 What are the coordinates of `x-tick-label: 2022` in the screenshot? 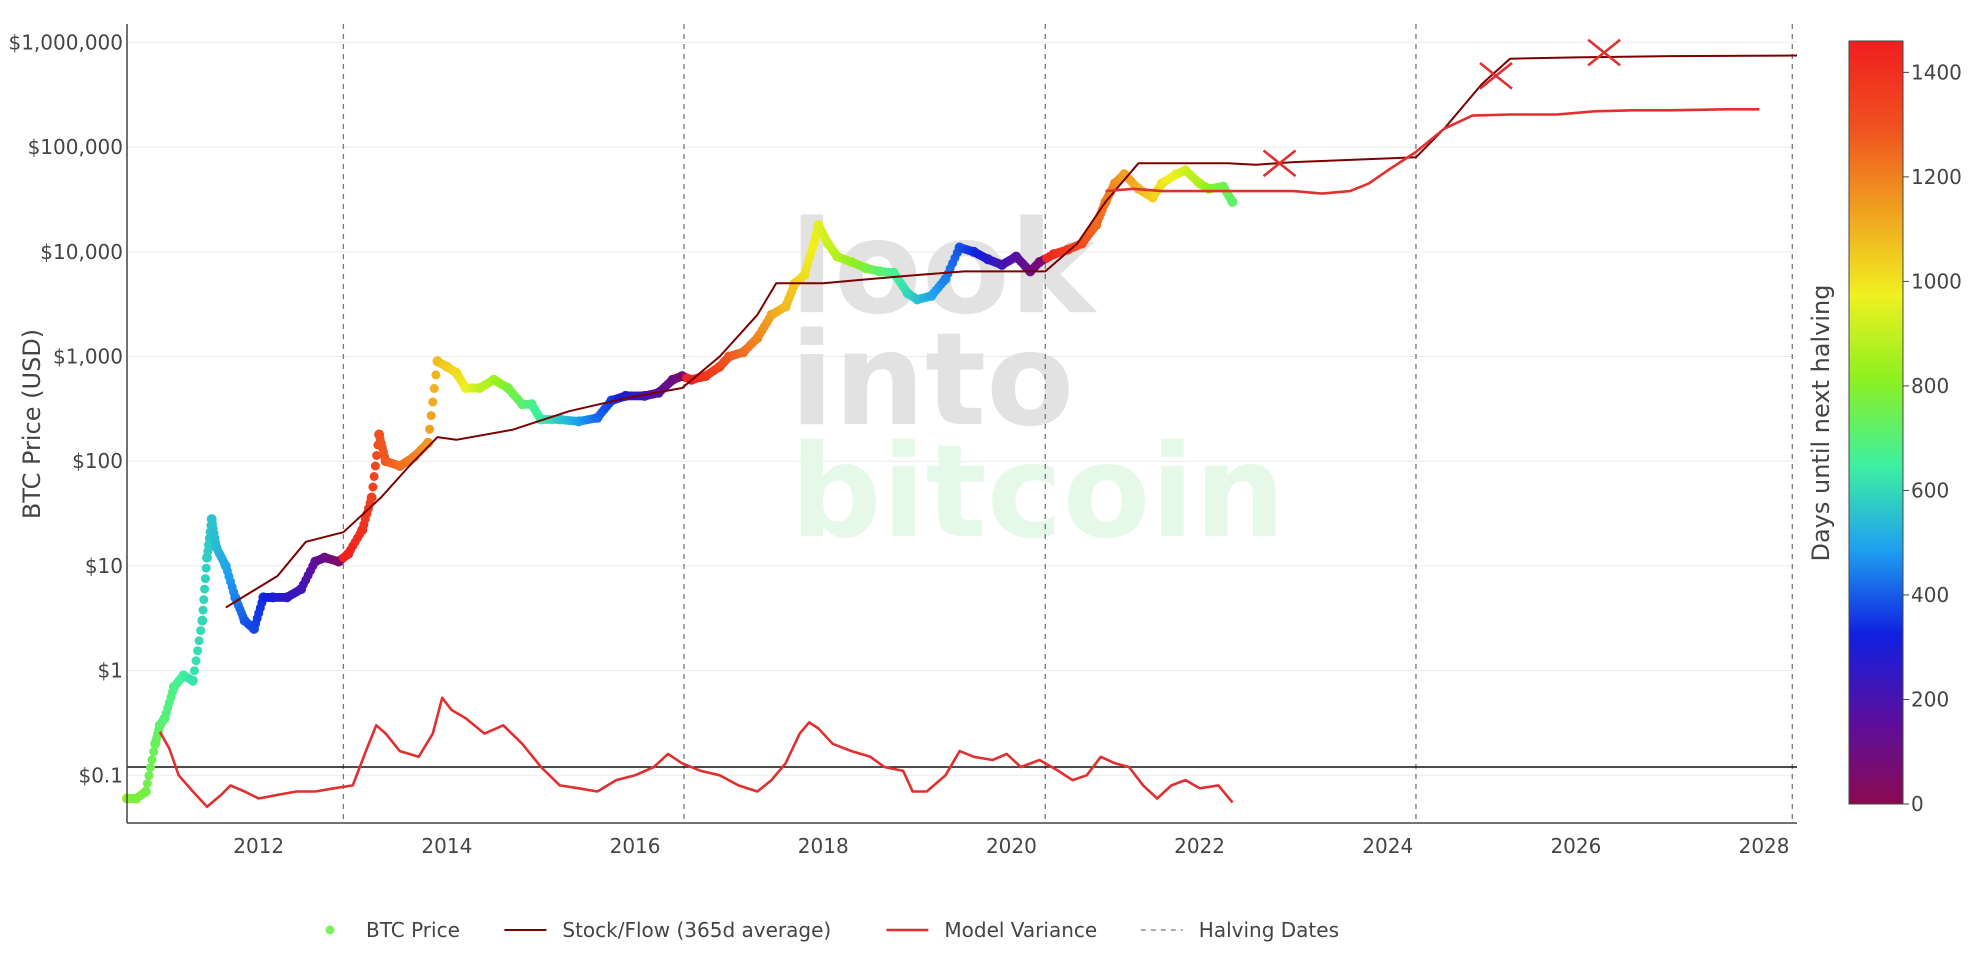 It's located at (1199, 846).